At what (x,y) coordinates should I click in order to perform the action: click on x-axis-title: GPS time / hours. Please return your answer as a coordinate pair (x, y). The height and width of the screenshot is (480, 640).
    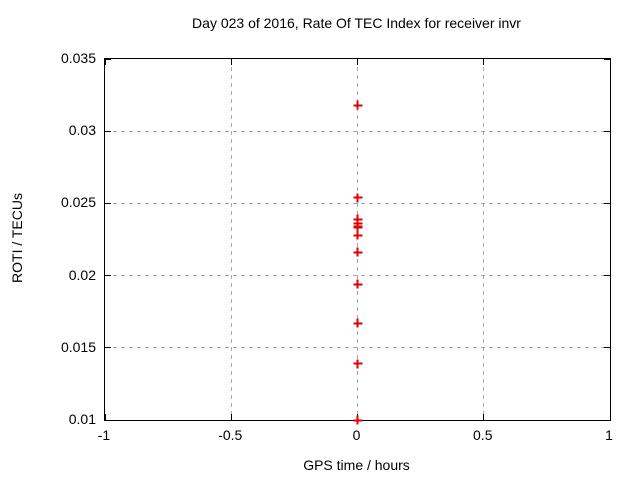
    Looking at the image, I should click on (356, 465).